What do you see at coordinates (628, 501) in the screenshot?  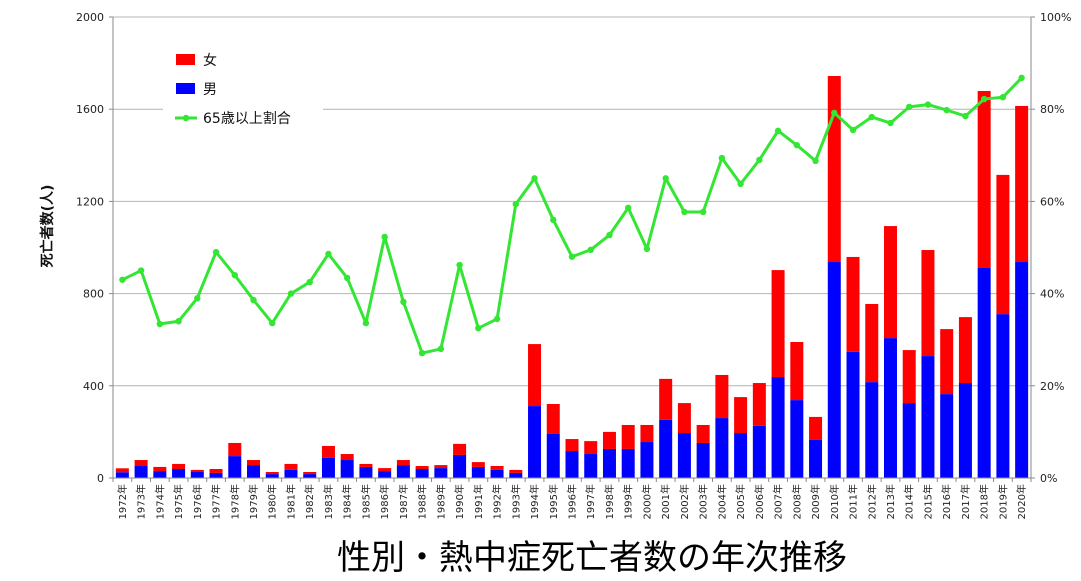 I see `x-tick-label: 1999年` at bounding box center [628, 501].